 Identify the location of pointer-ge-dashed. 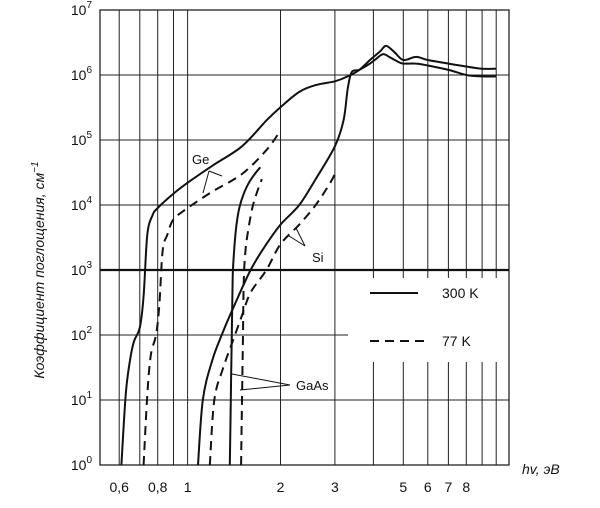
(215, 173).